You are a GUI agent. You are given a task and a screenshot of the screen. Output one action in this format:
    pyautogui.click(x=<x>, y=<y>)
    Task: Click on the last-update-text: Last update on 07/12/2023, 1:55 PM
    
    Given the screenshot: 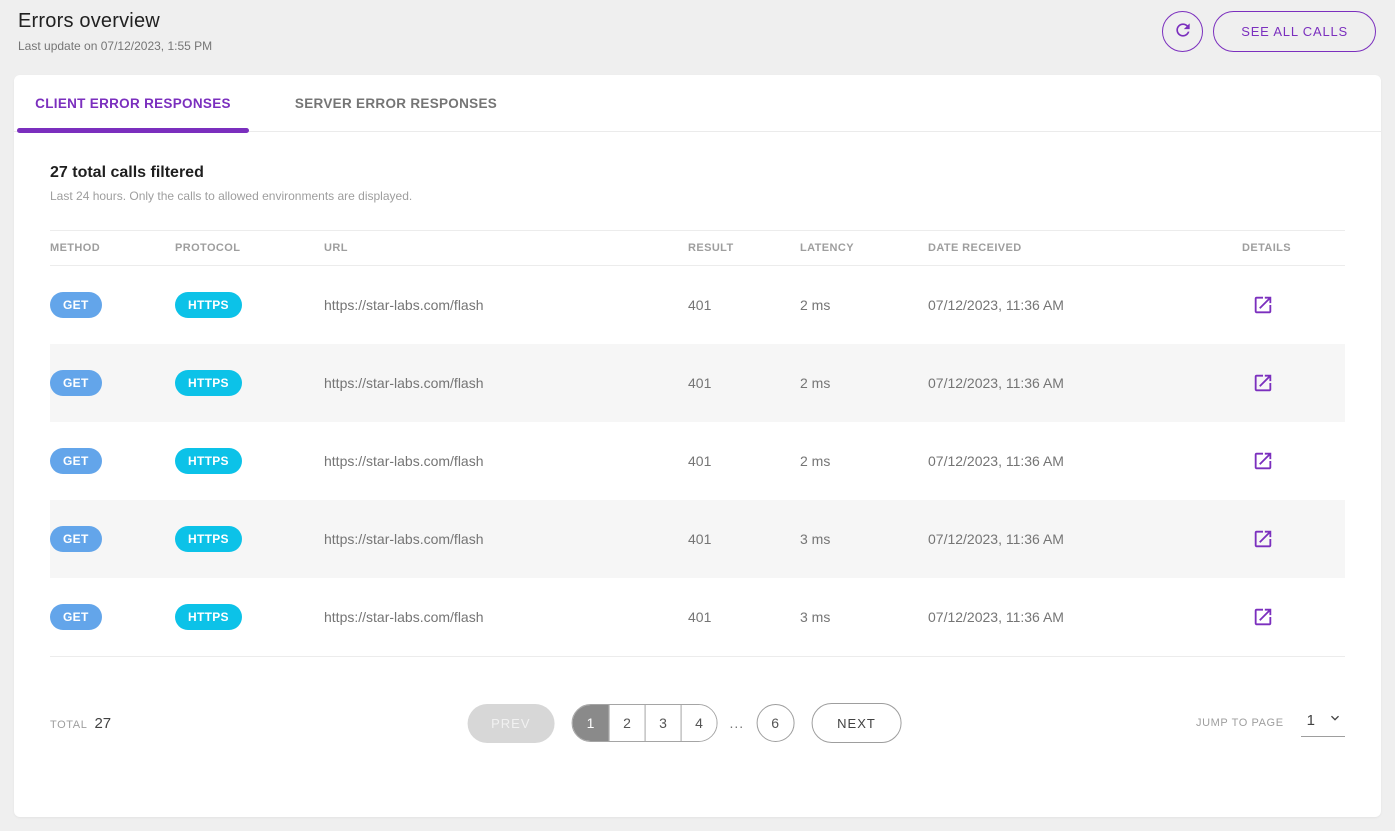 What is the action you would take?
    pyautogui.click(x=115, y=46)
    